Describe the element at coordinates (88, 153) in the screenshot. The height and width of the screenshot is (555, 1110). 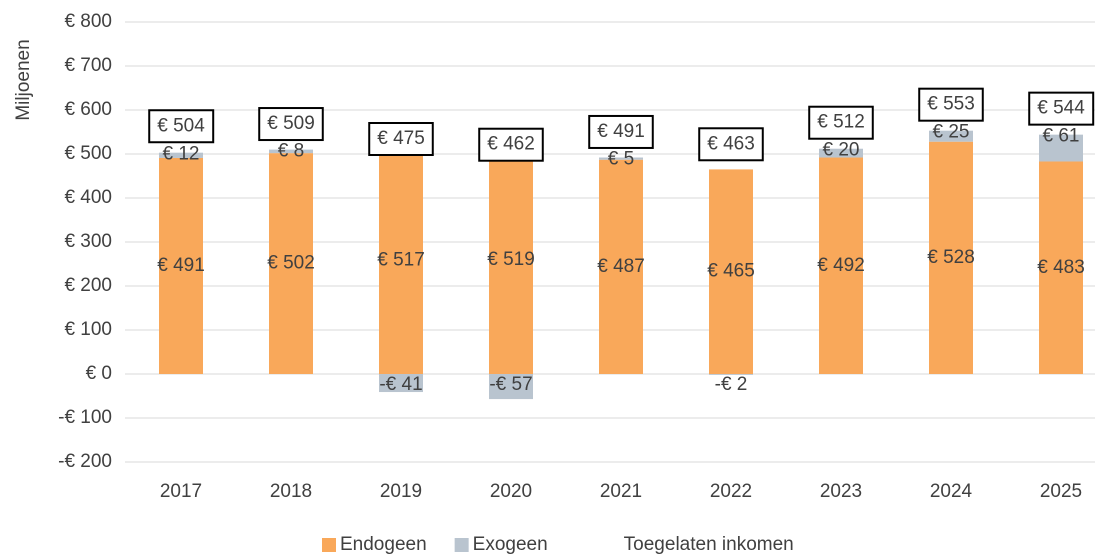
I see `y-tick-label: € 500` at that location.